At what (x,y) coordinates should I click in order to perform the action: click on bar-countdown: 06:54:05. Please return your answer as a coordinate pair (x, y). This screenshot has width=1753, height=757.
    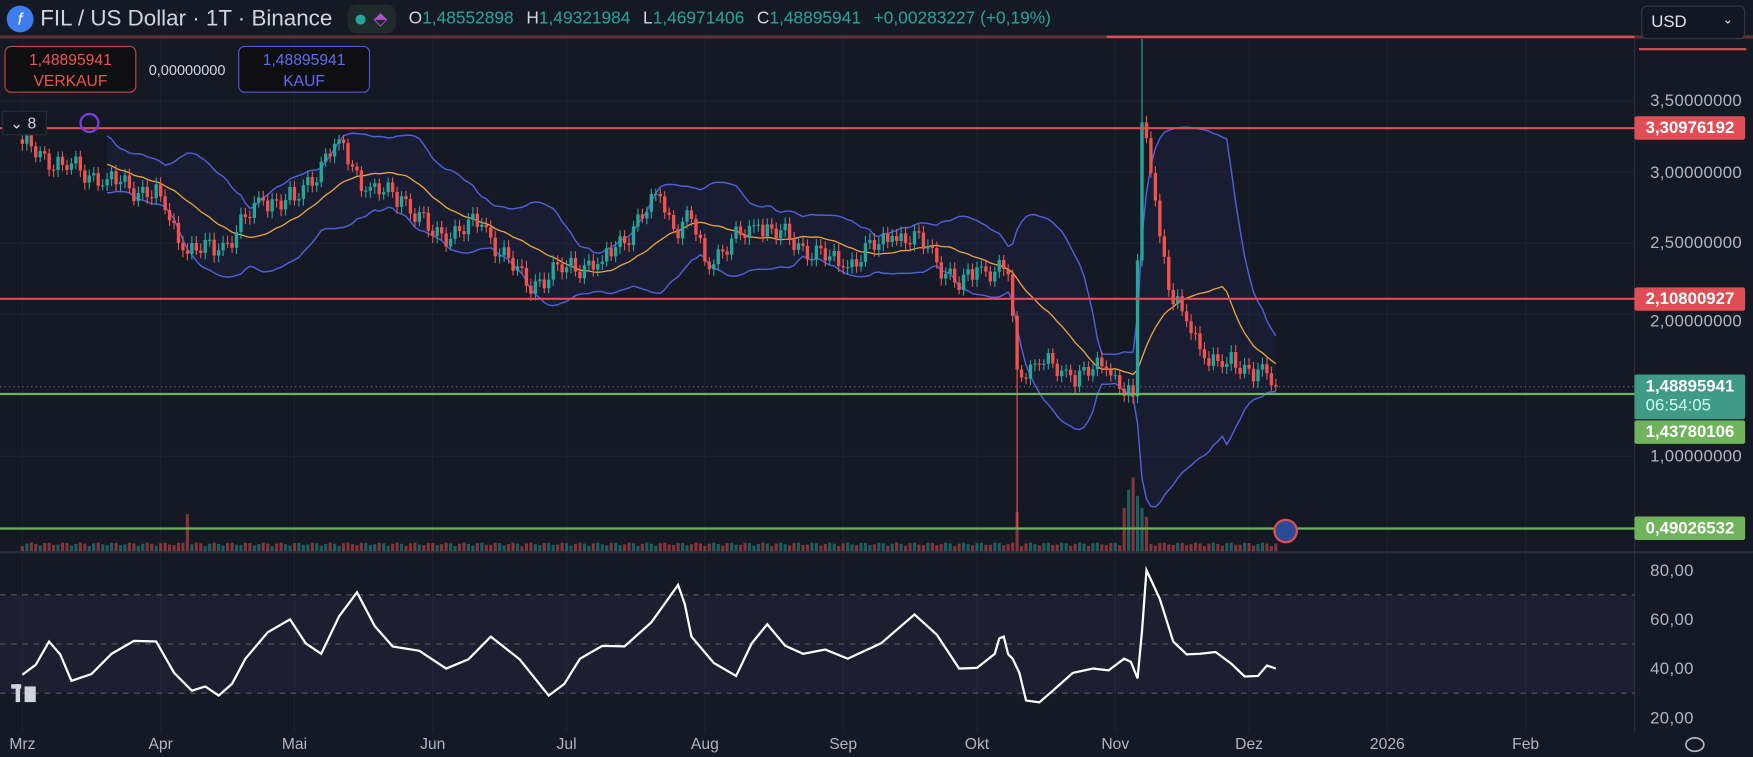
    Looking at the image, I should click on (1678, 405).